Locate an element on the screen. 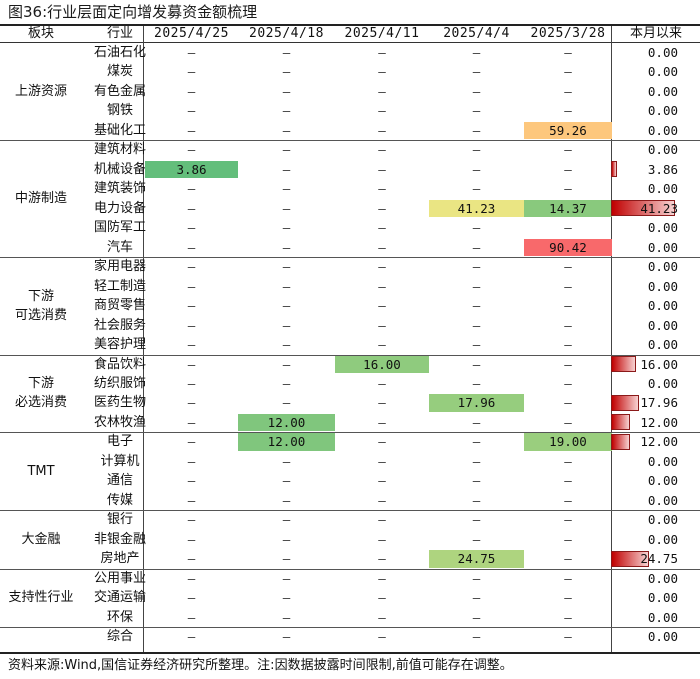 Image resolution: width=700 pixels, height=679 pixels. value-cell: 14.37 is located at coordinates (568, 208).